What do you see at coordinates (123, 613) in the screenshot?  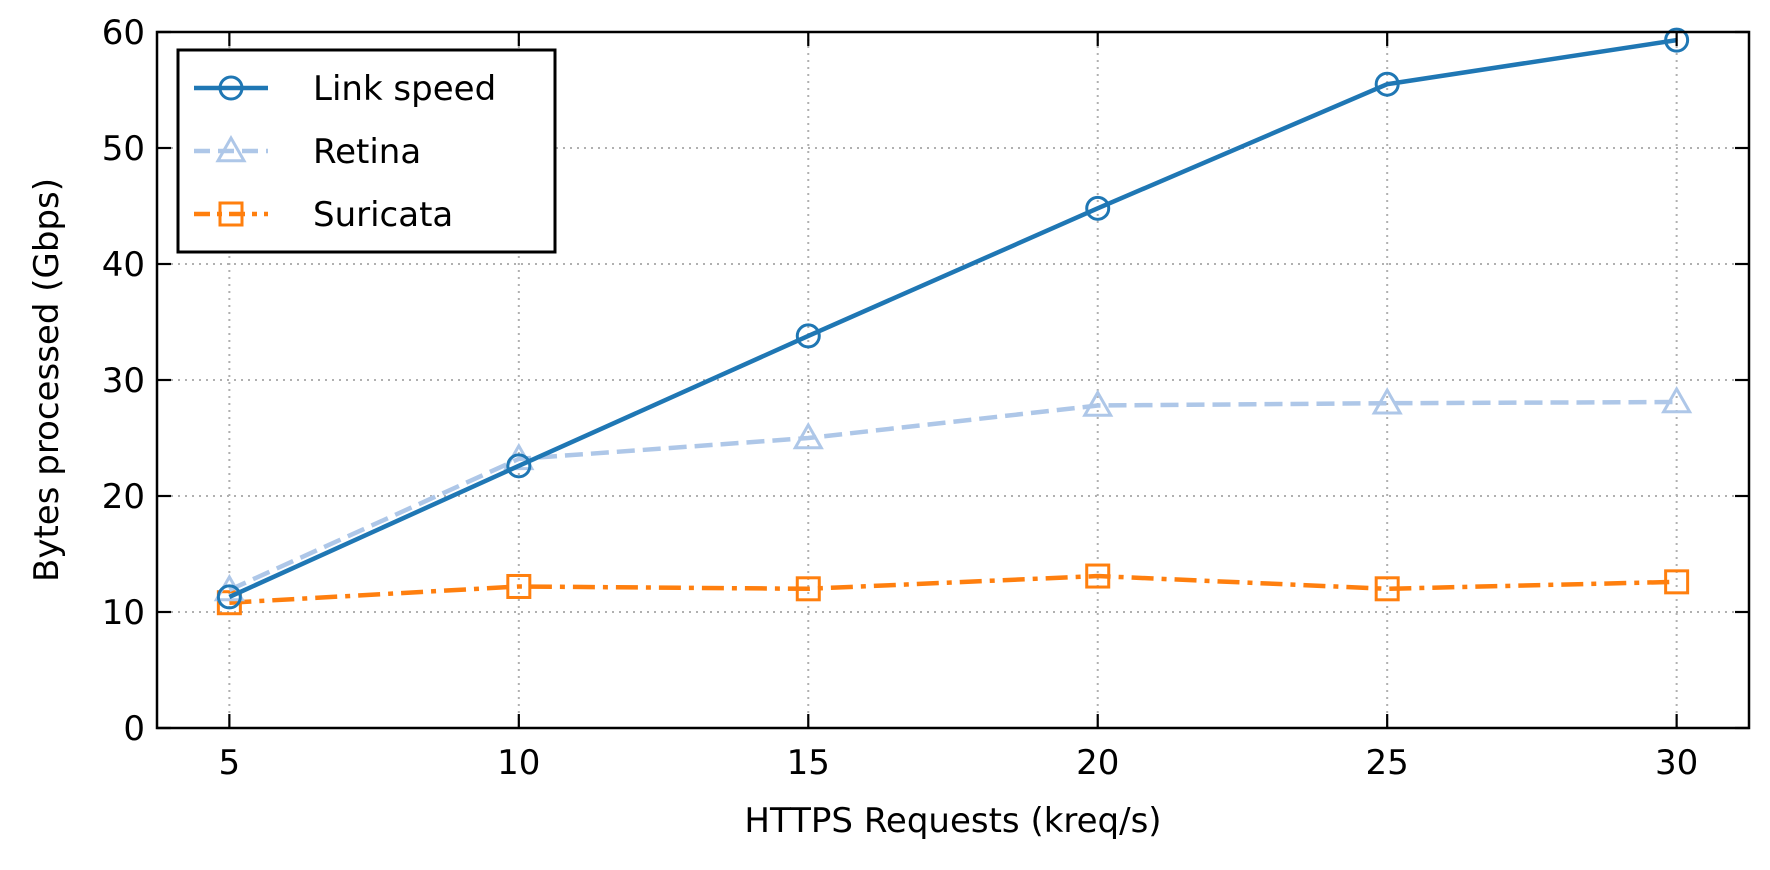 I see `y-tick-label: 10` at bounding box center [123, 613].